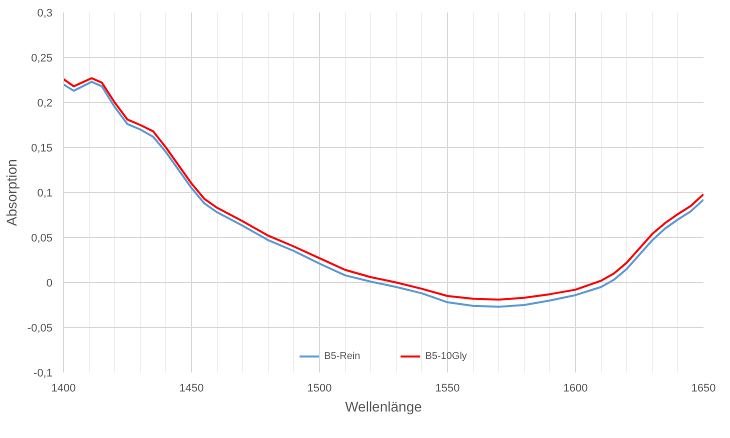 The height and width of the screenshot is (438, 730). Describe the element at coordinates (40, 328) in the screenshot. I see `y-tick-label: -0,05` at that location.